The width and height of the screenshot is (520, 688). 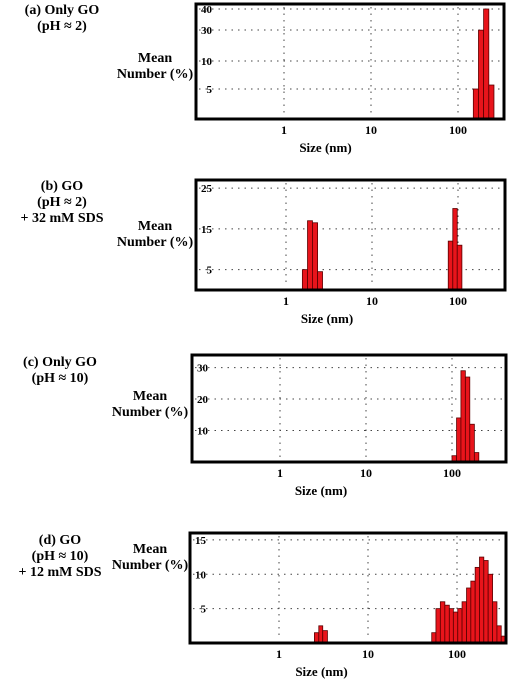 I want to click on panel-label-line: (b) GO, so click(x=62, y=186).